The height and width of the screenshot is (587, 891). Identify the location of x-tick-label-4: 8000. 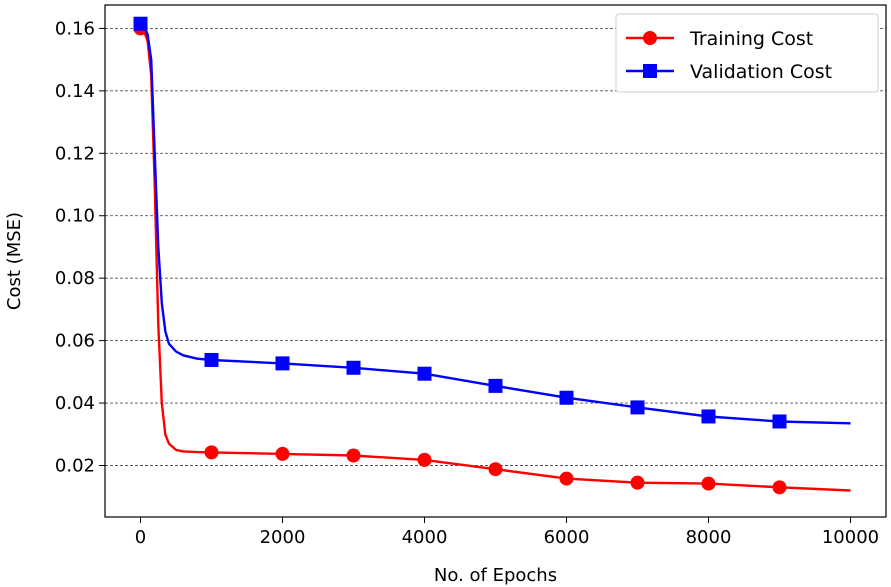
(709, 537).